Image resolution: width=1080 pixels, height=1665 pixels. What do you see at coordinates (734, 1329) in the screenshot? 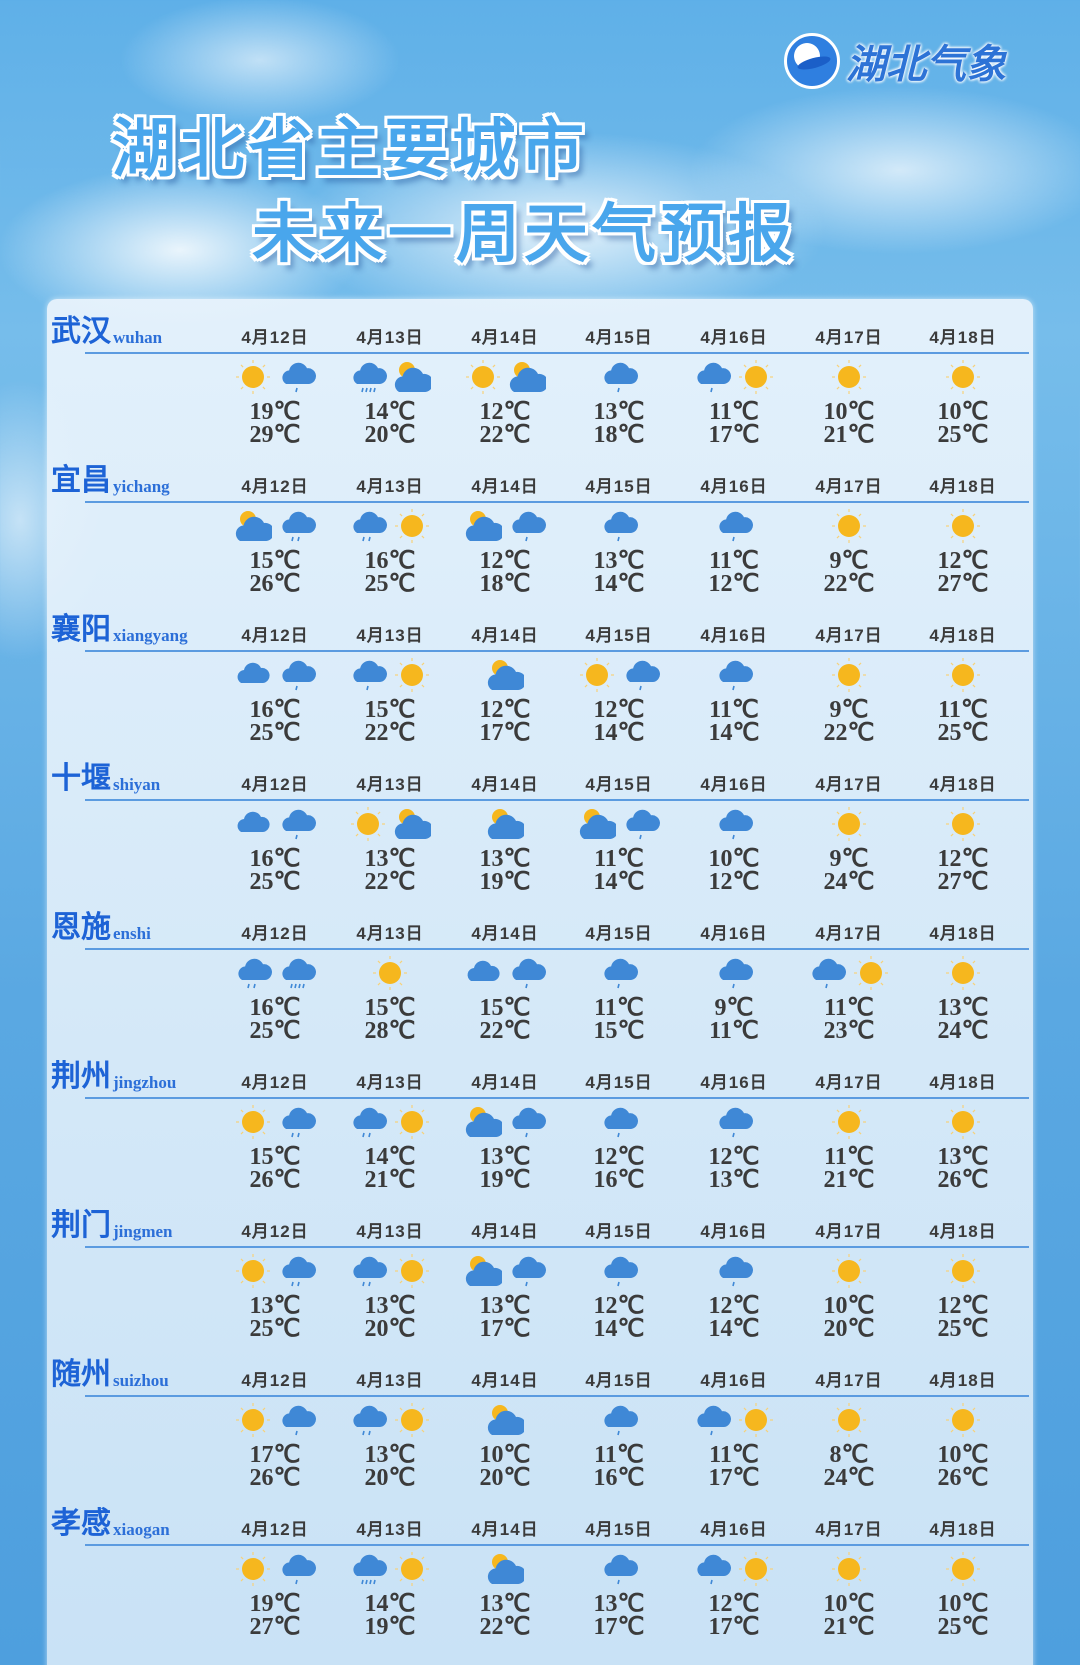
I see `high-temp: 14℃` at bounding box center [734, 1329].